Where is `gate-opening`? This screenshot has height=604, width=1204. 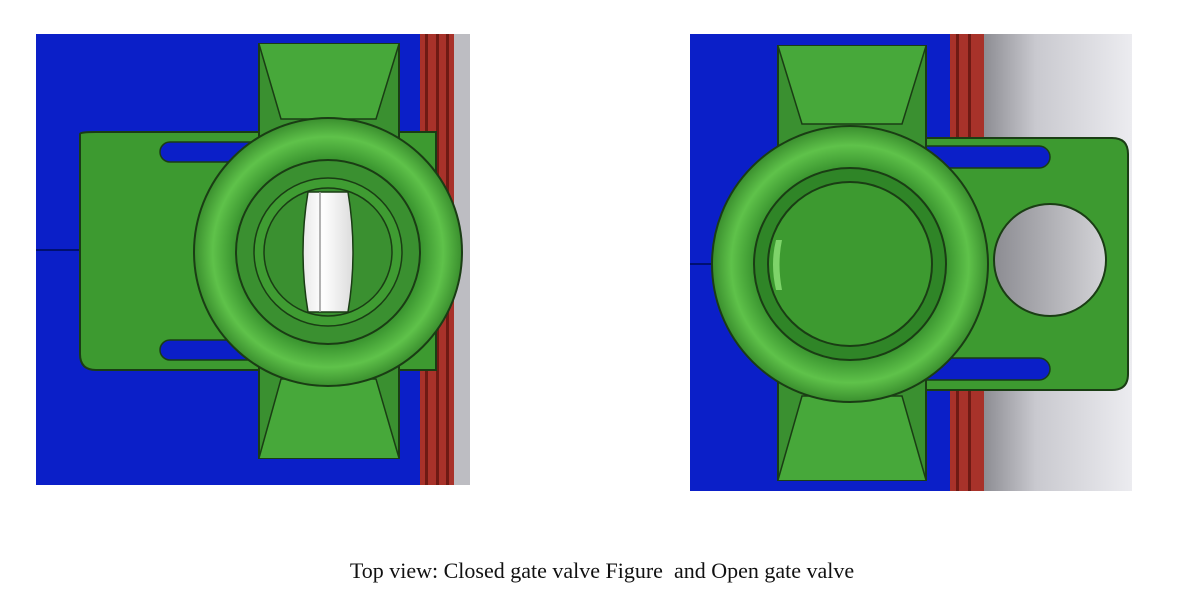 gate-opening is located at coordinates (1050, 260).